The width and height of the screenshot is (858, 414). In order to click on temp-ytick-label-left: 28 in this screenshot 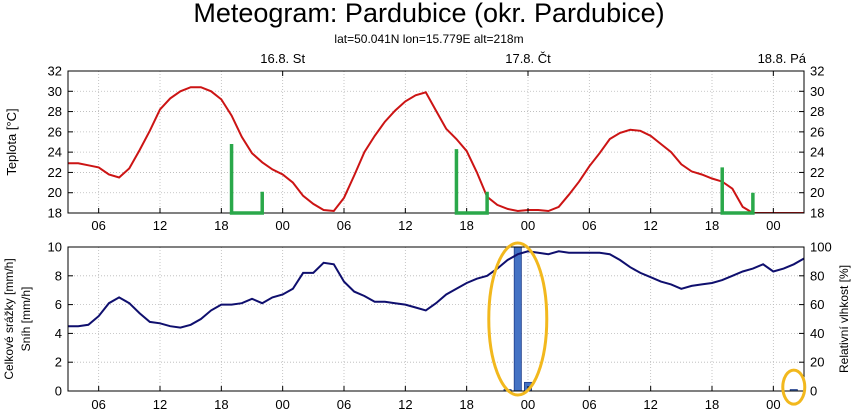, I will do `click(55, 111)`.